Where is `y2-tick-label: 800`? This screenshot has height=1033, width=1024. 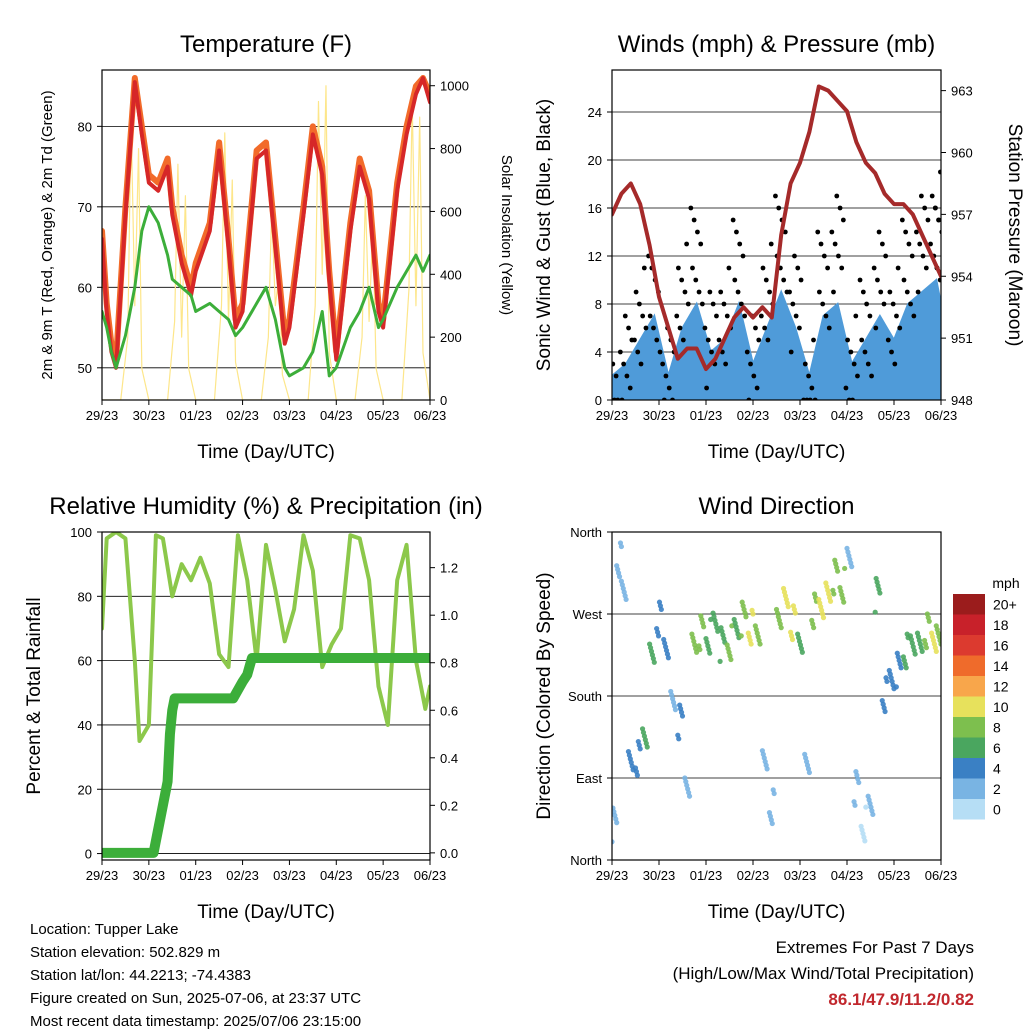 y2-tick-label: 800 is located at coordinates (451, 149).